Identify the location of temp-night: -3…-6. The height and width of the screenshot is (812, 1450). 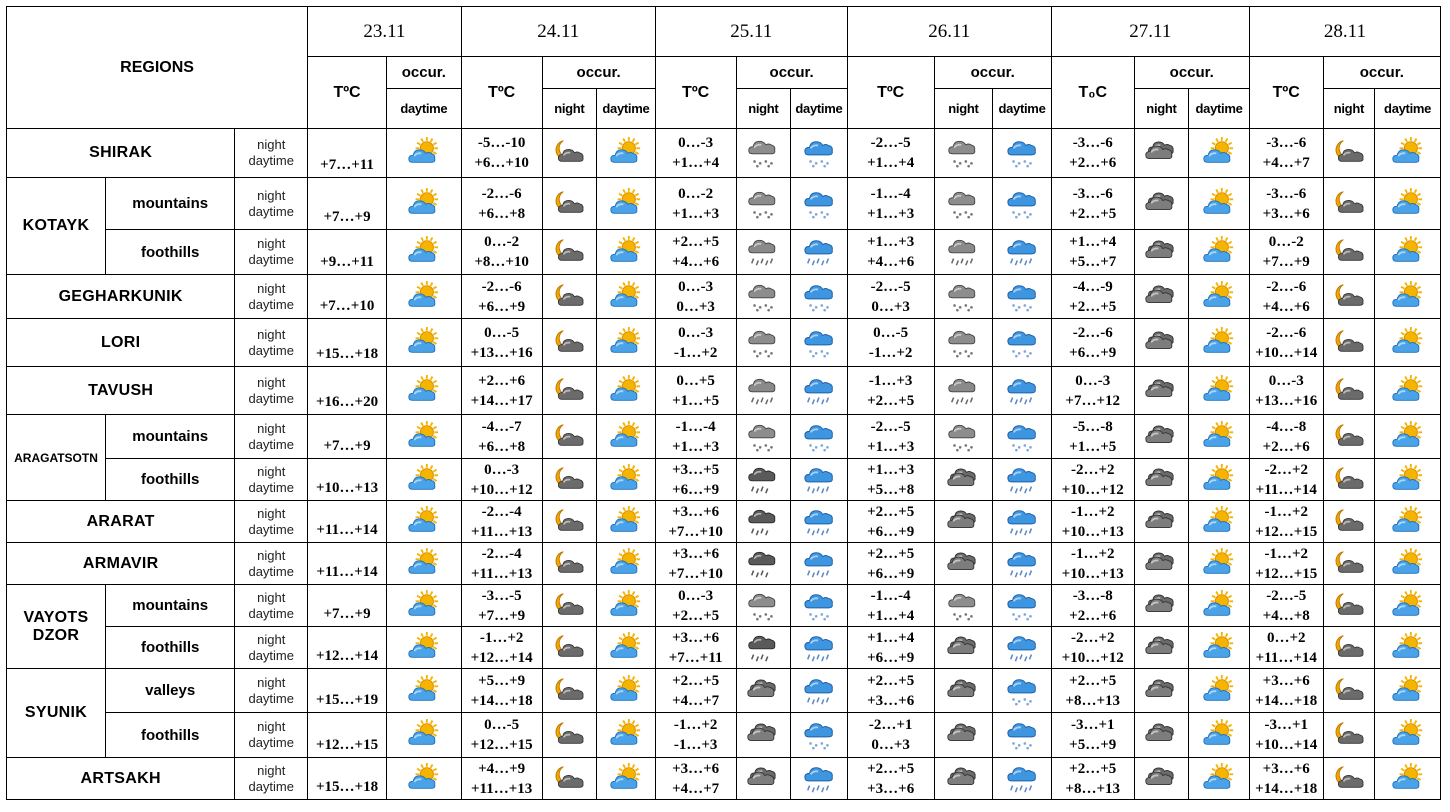
(1092, 193).